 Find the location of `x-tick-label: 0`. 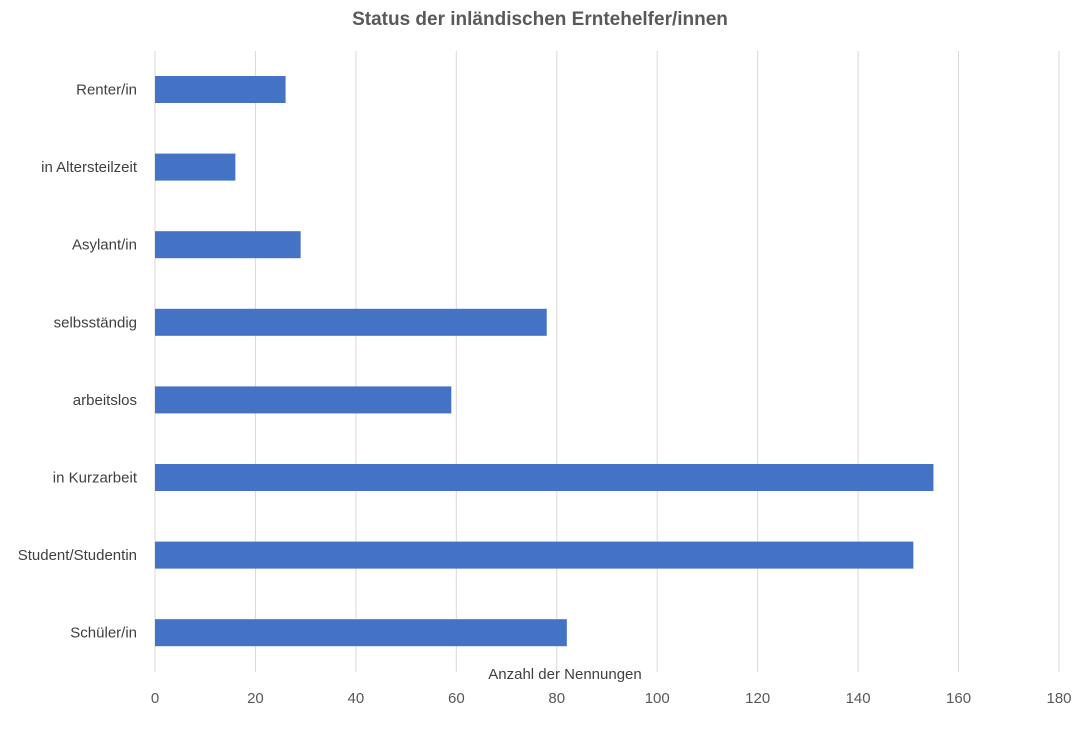

x-tick-label: 0 is located at coordinates (155, 698).